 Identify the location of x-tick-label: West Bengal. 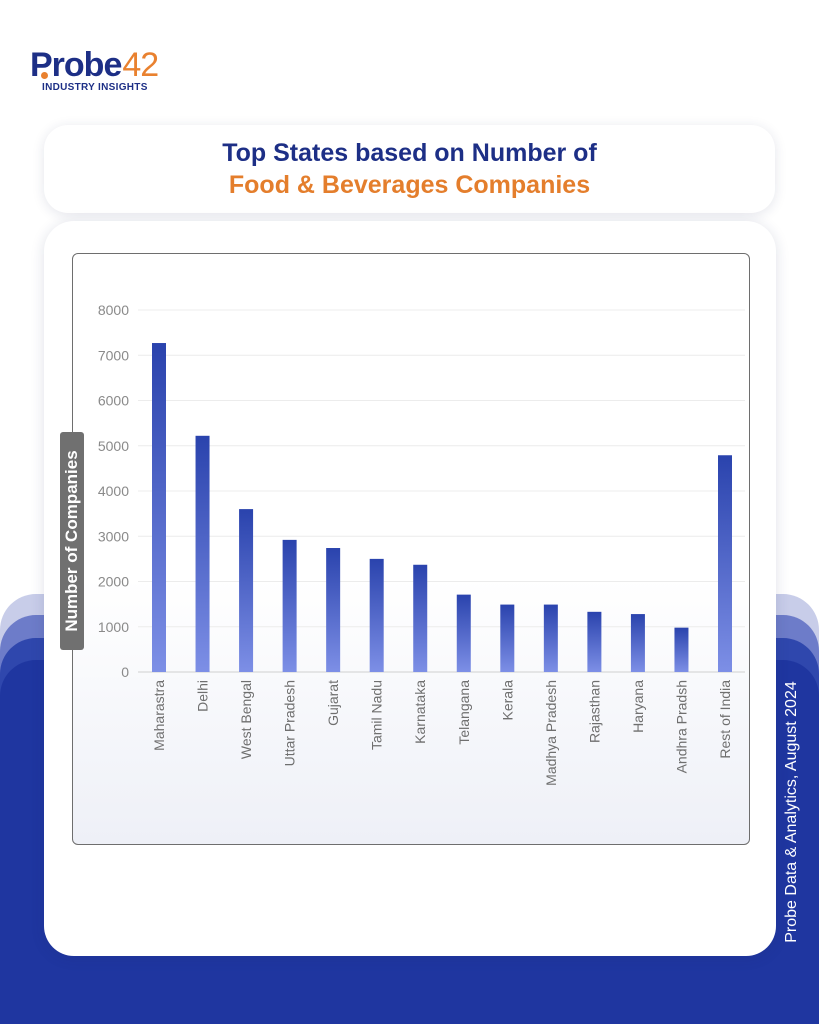
(246, 719).